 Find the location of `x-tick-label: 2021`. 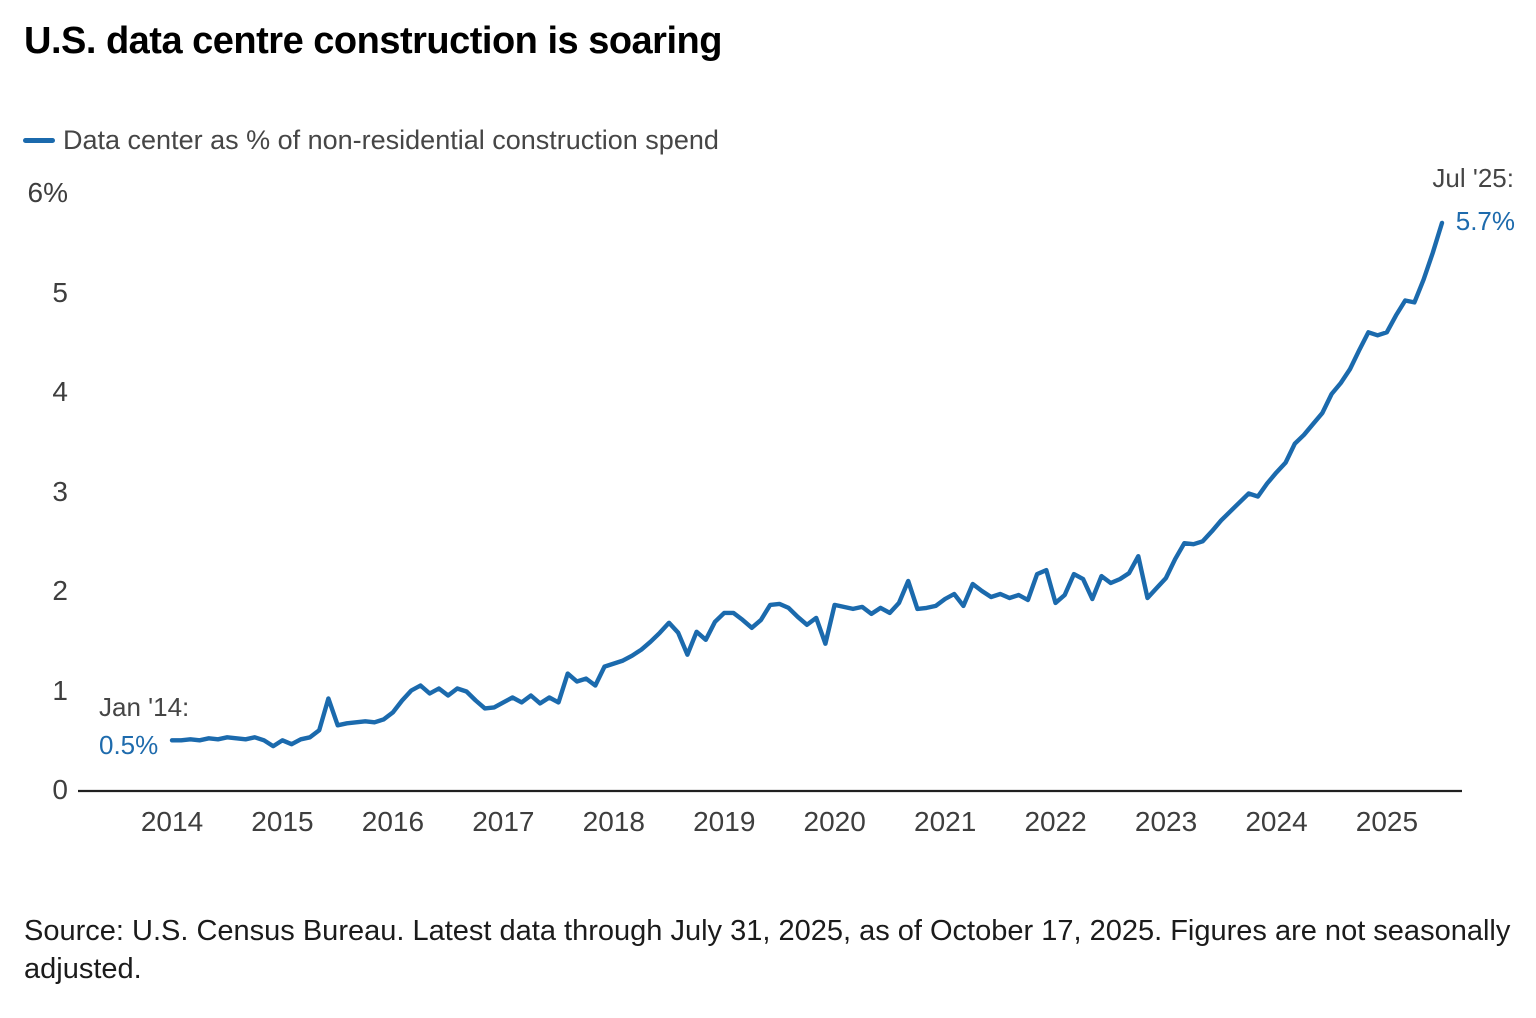

x-tick-label: 2021 is located at coordinates (945, 821).